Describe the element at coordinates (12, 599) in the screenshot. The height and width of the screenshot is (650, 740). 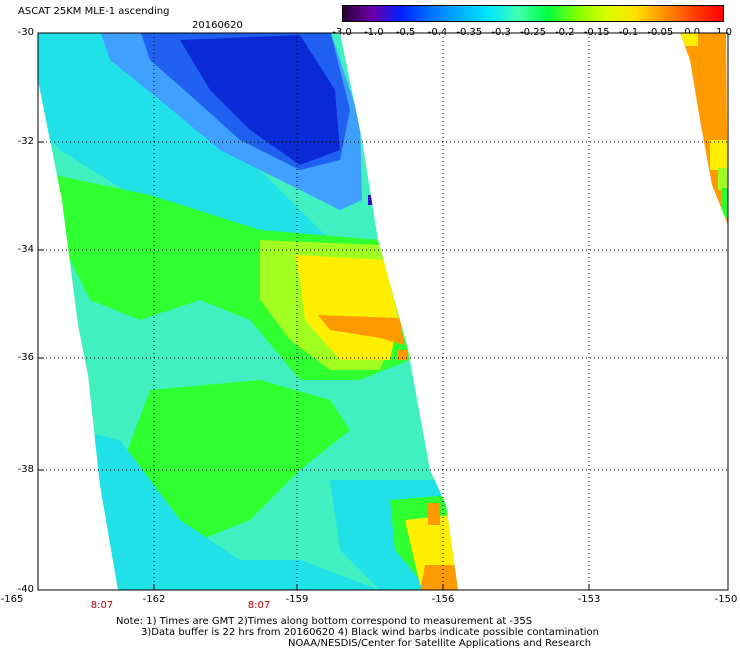
I see `longitude-label: -165` at that location.